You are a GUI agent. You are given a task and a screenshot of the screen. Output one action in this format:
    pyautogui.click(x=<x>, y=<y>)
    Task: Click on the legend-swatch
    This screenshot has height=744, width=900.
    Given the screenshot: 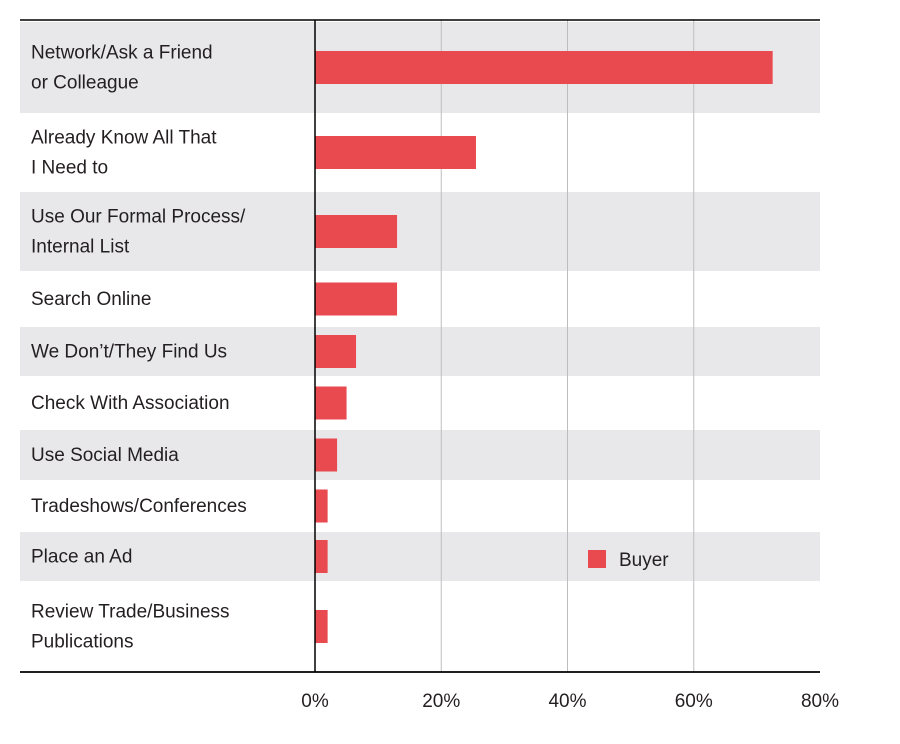 What is the action you would take?
    pyautogui.click(x=597, y=559)
    